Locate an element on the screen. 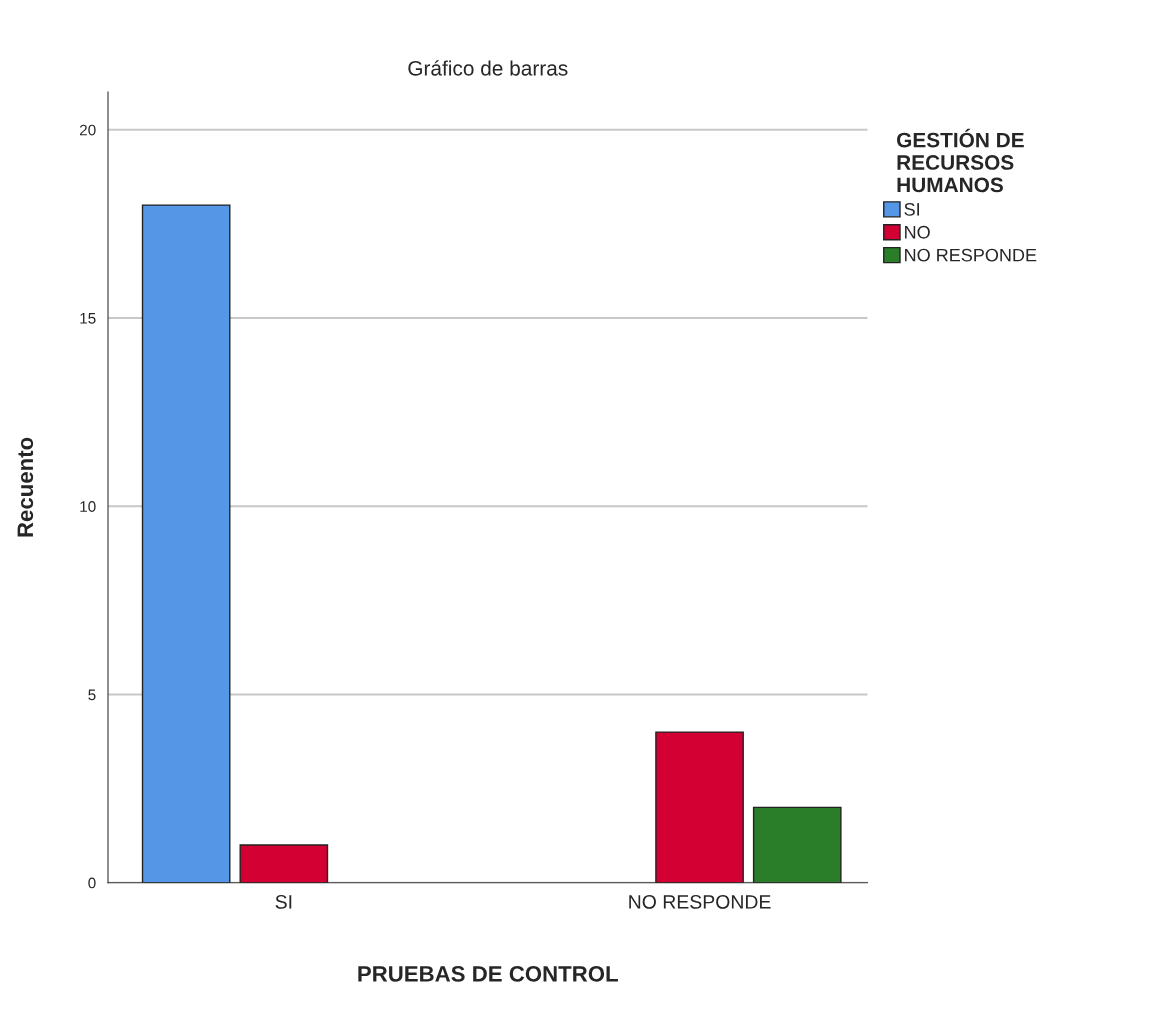 The image size is (1149, 1024). y-tick-label: 5 is located at coordinates (92, 695).